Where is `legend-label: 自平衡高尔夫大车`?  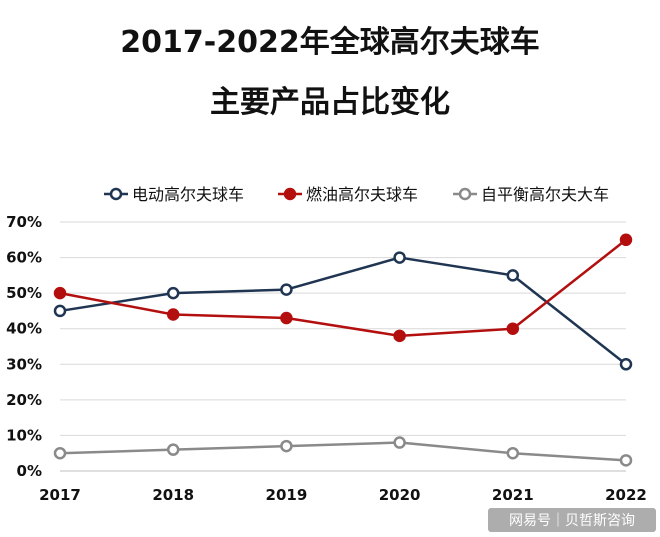 legend-label: 自平衡高尔夫大车 is located at coordinates (545, 194).